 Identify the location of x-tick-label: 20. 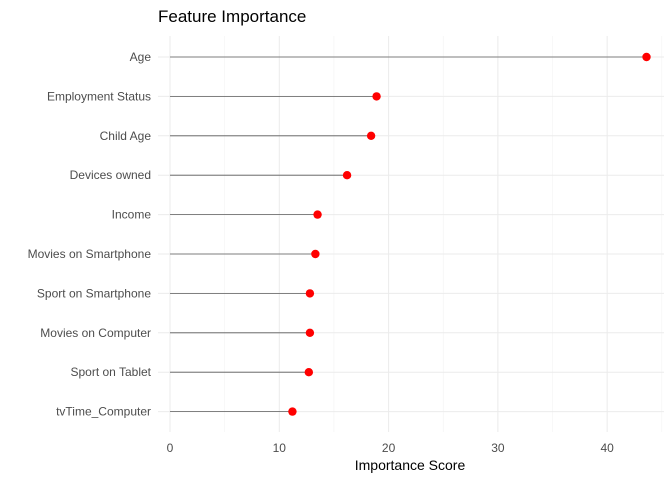
(389, 448).